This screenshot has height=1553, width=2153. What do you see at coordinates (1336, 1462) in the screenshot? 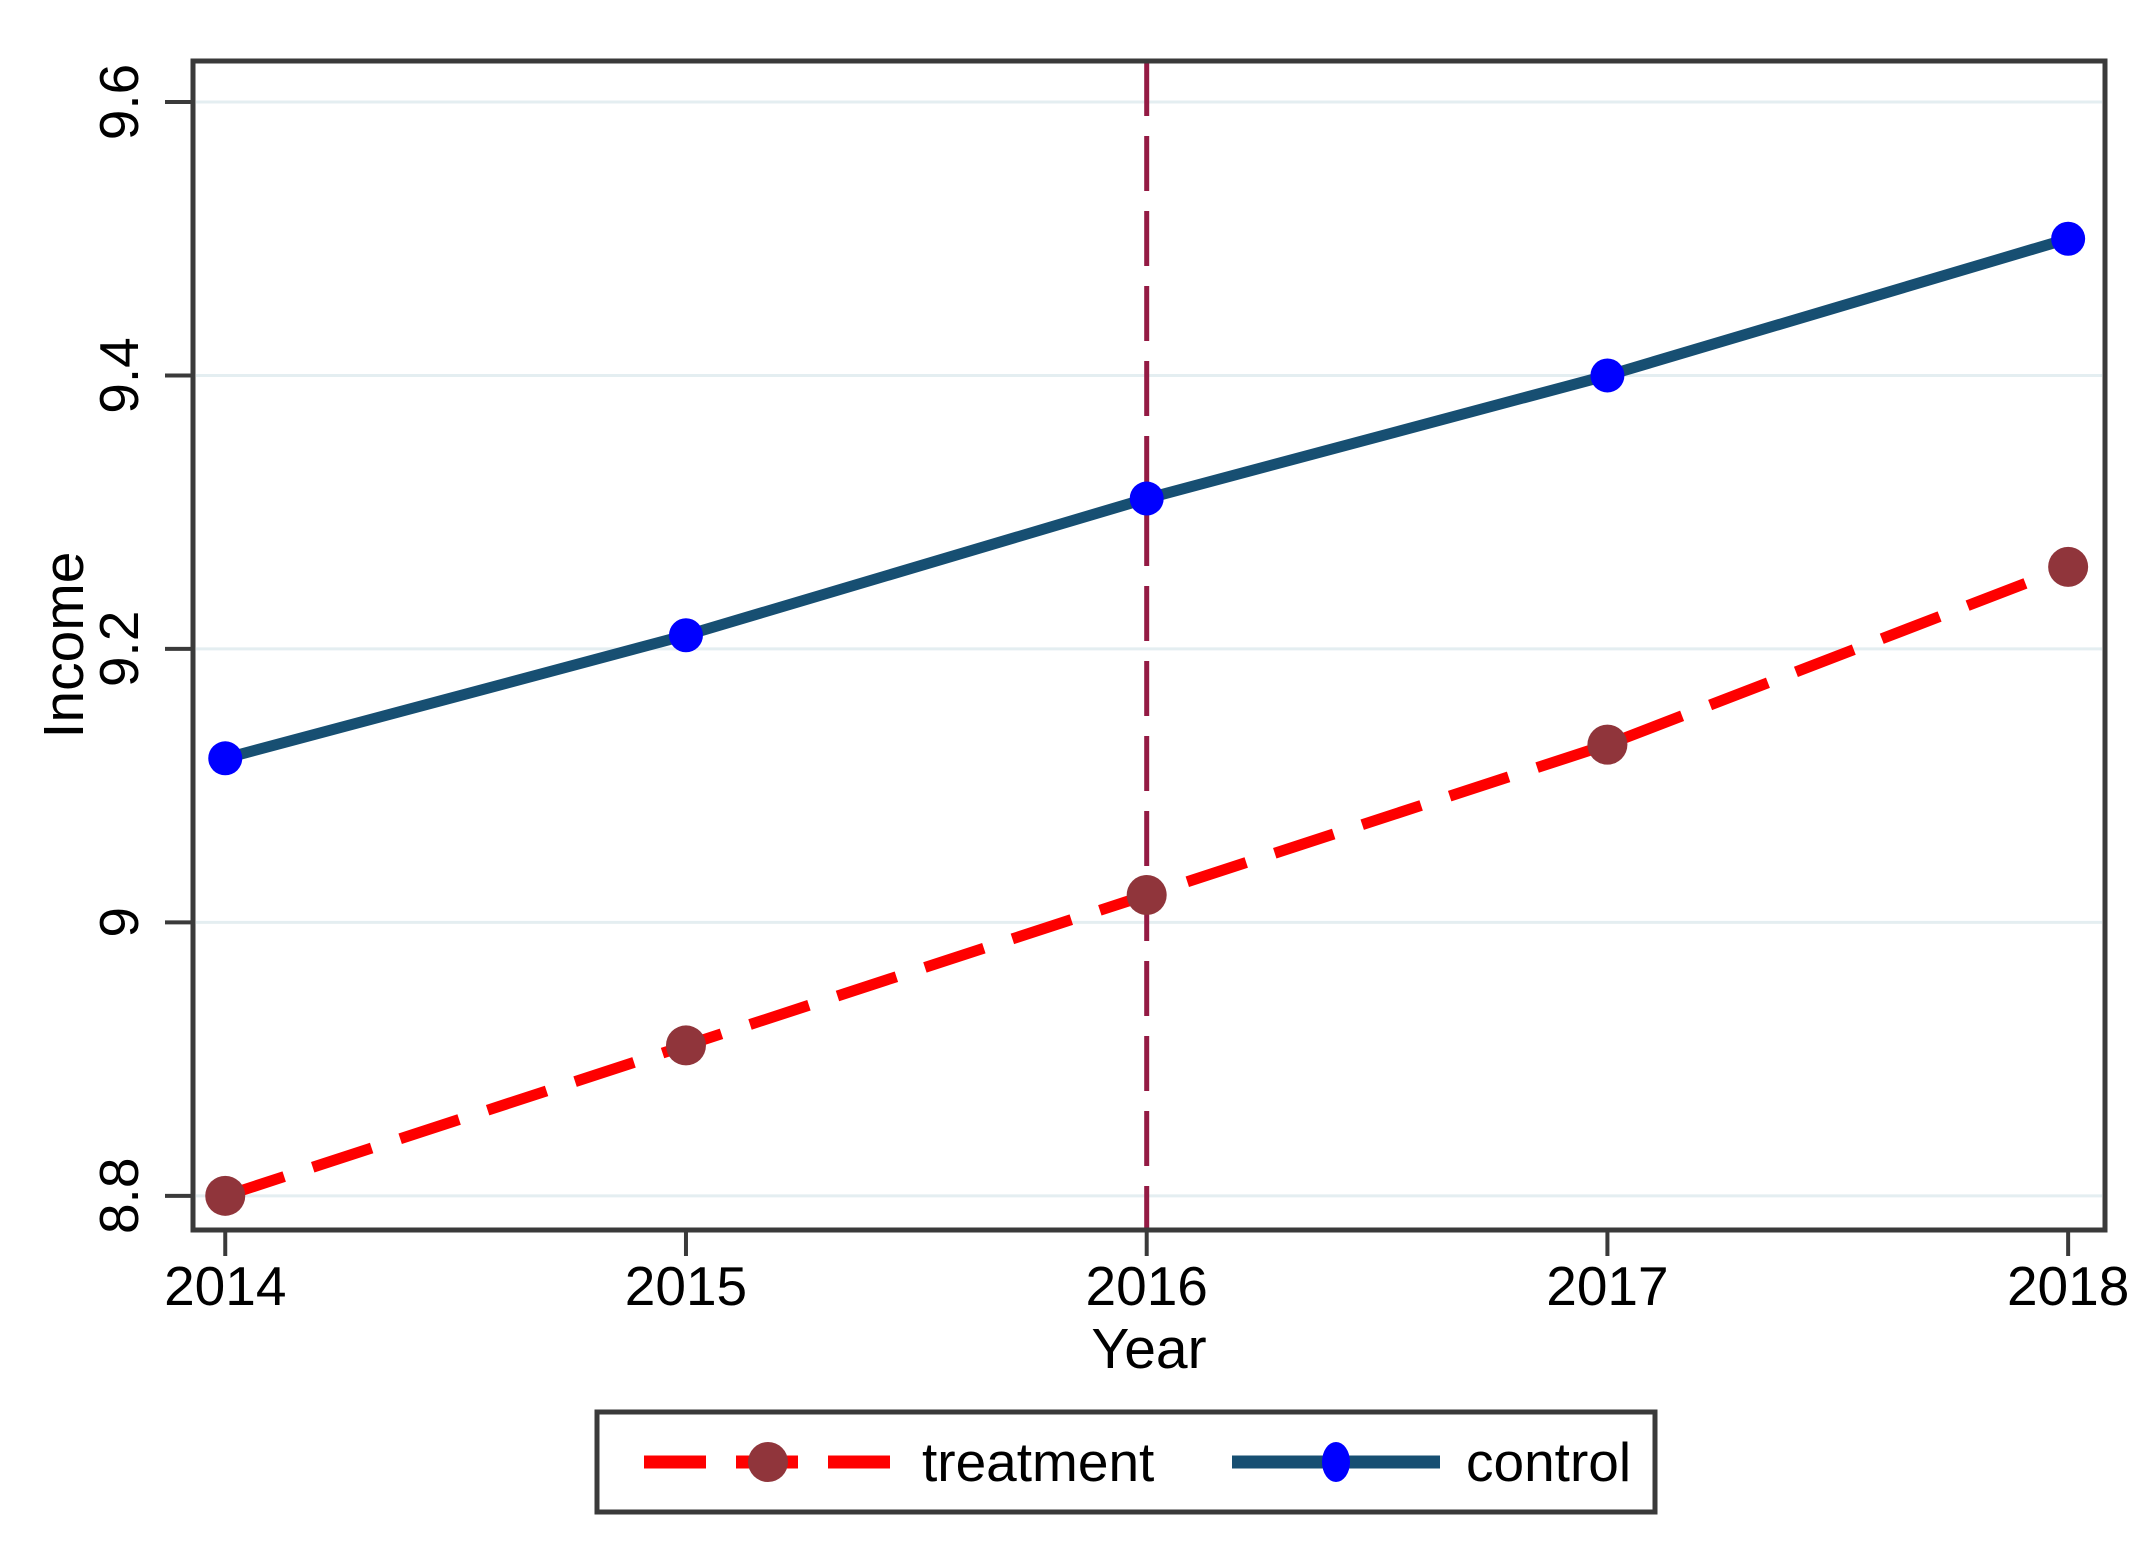
I see `legend-marker-control` at bounding box center [1336, 1462].